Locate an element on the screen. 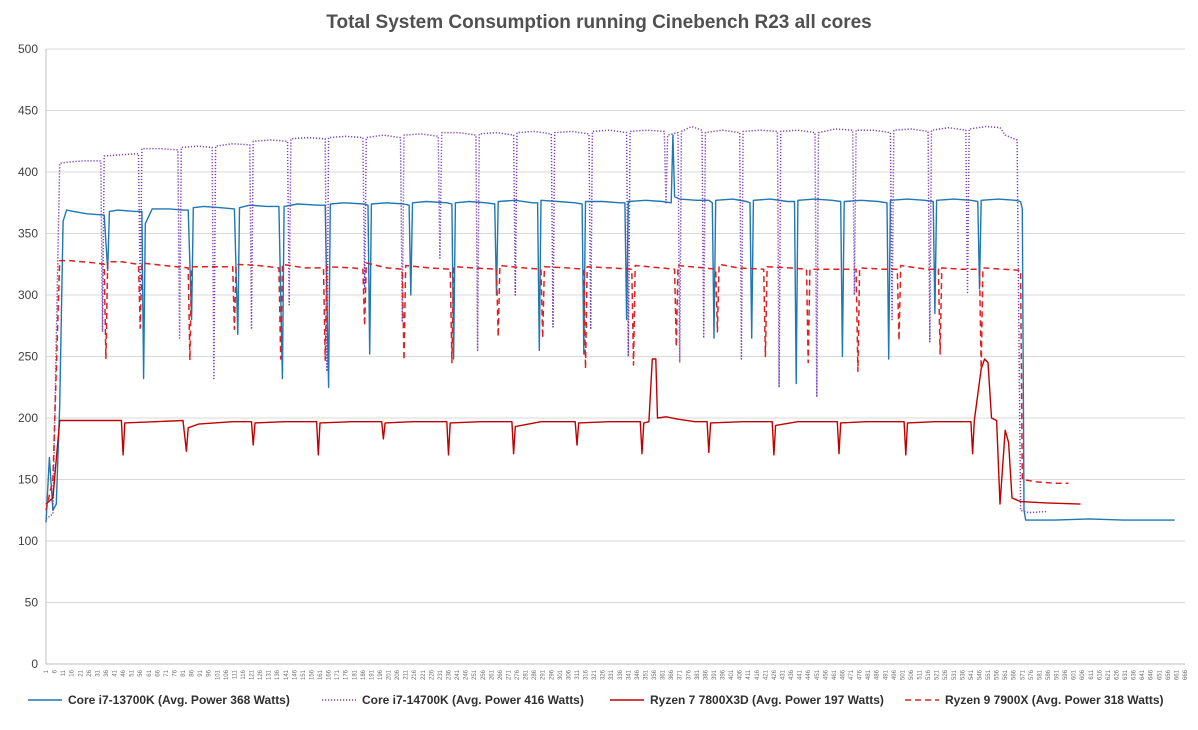 This screenshot has width=1198, height=730. x-tick-label: 316 is located at coordinates (587, 674).